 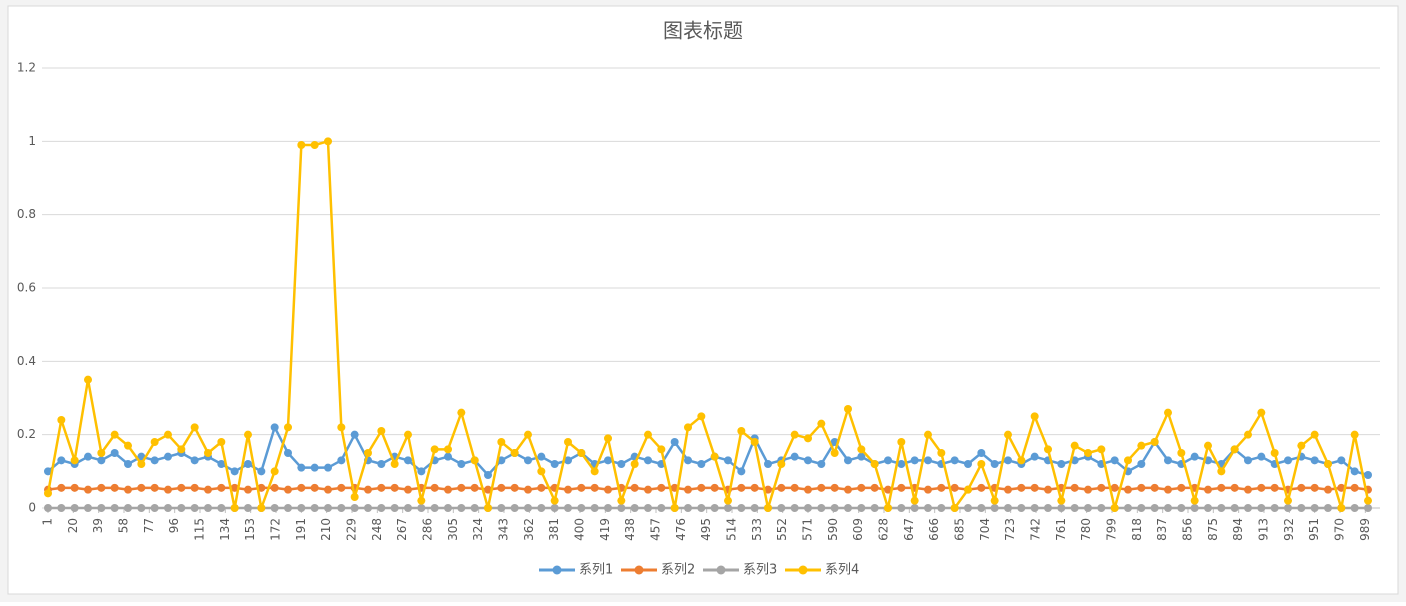 I want to click on x-tick-label: 153, so click(x=250, y=529).